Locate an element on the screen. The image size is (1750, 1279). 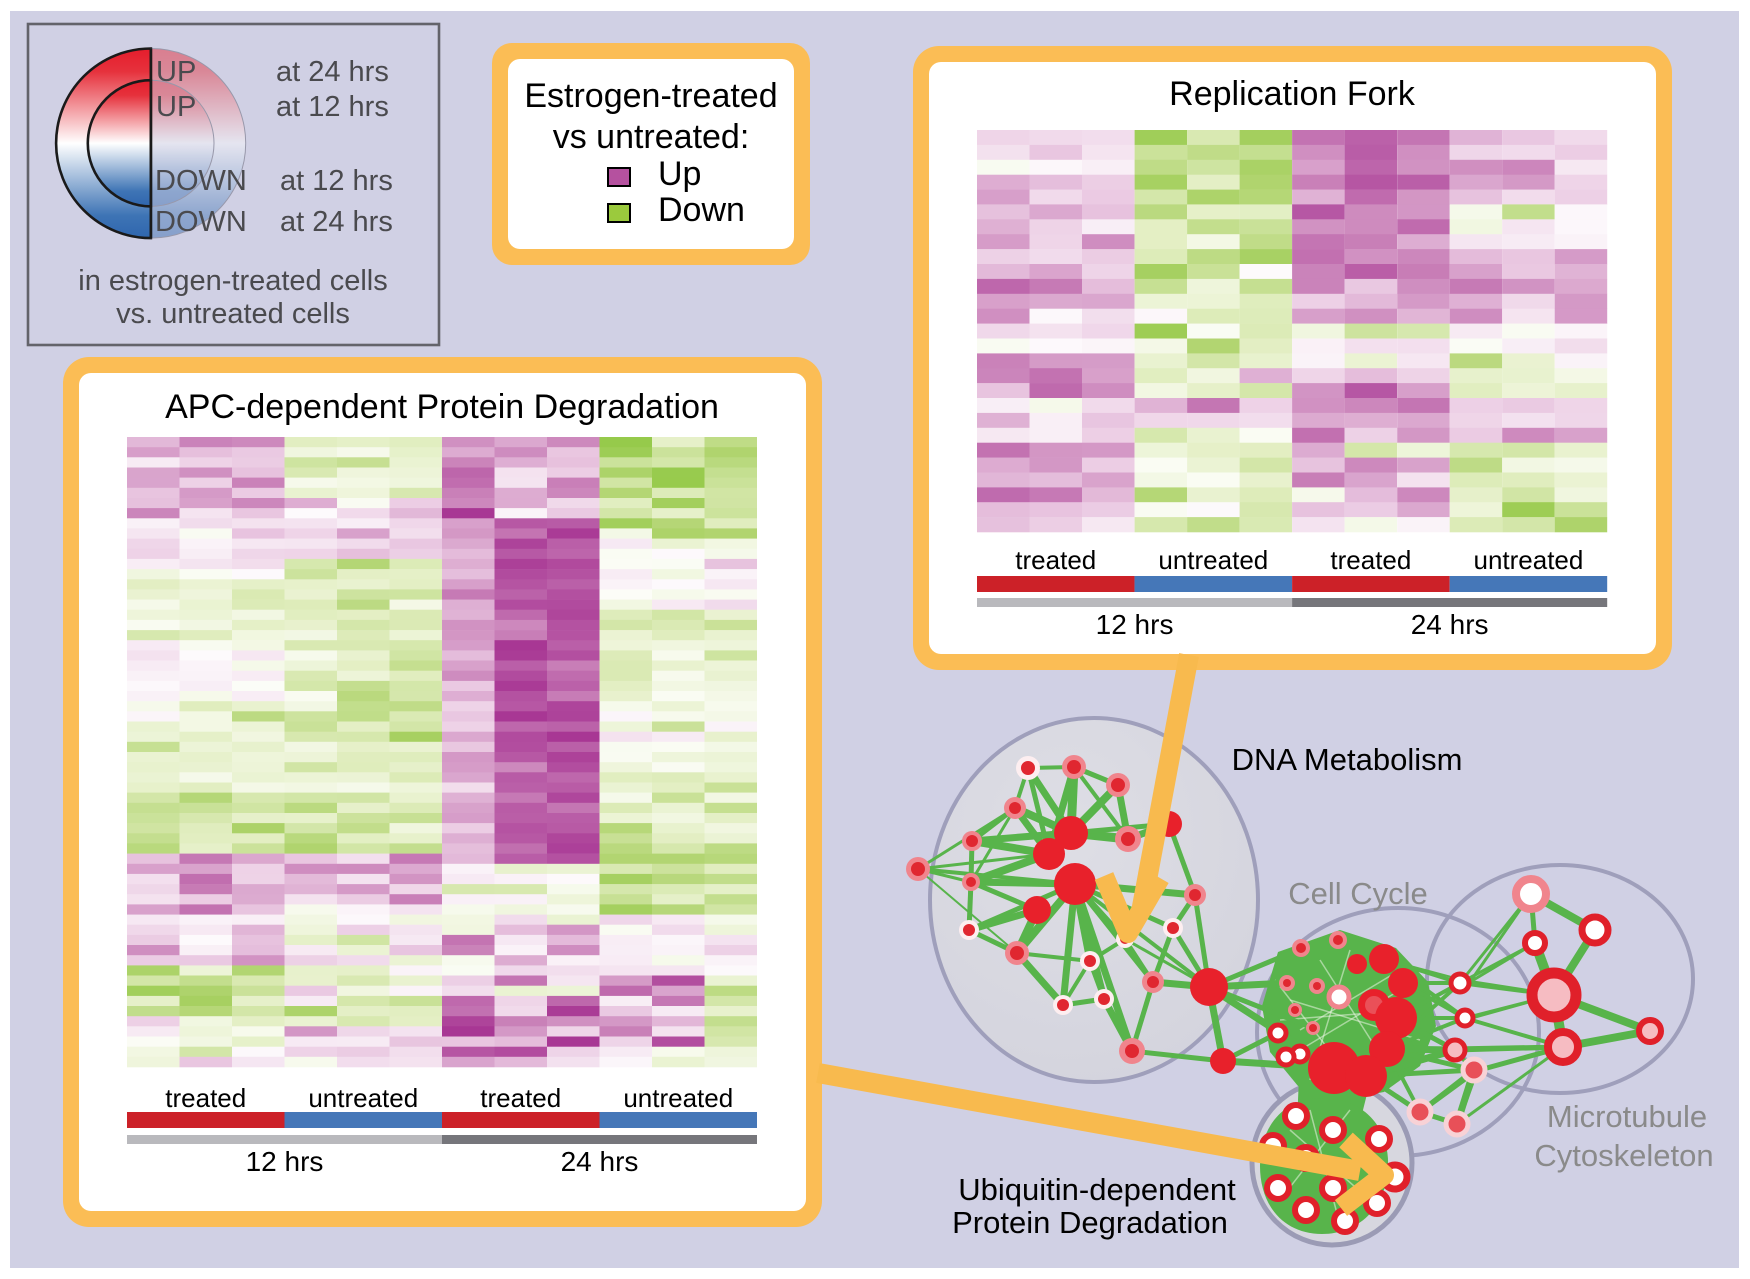
svg-text: Cytoskeleton is located at coordinates (1623, 1155).